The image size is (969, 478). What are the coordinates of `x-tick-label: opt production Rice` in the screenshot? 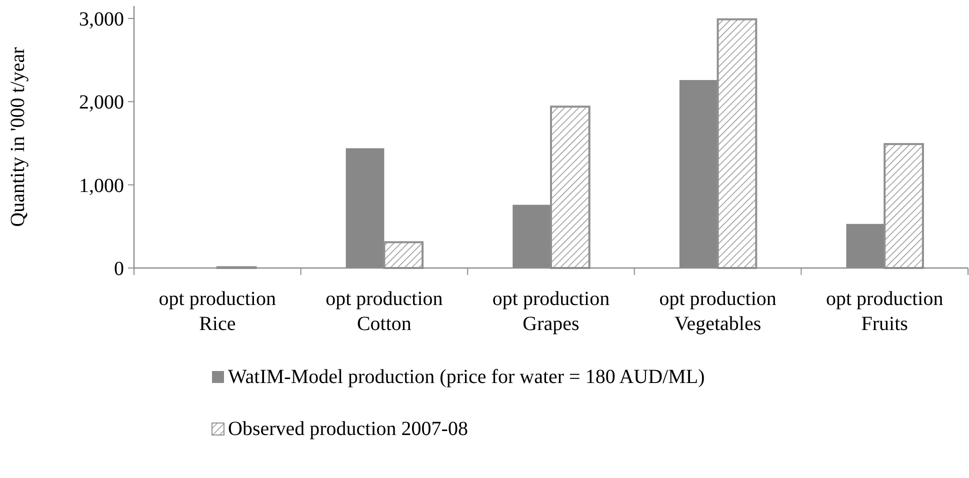 It's located at (217, 311).